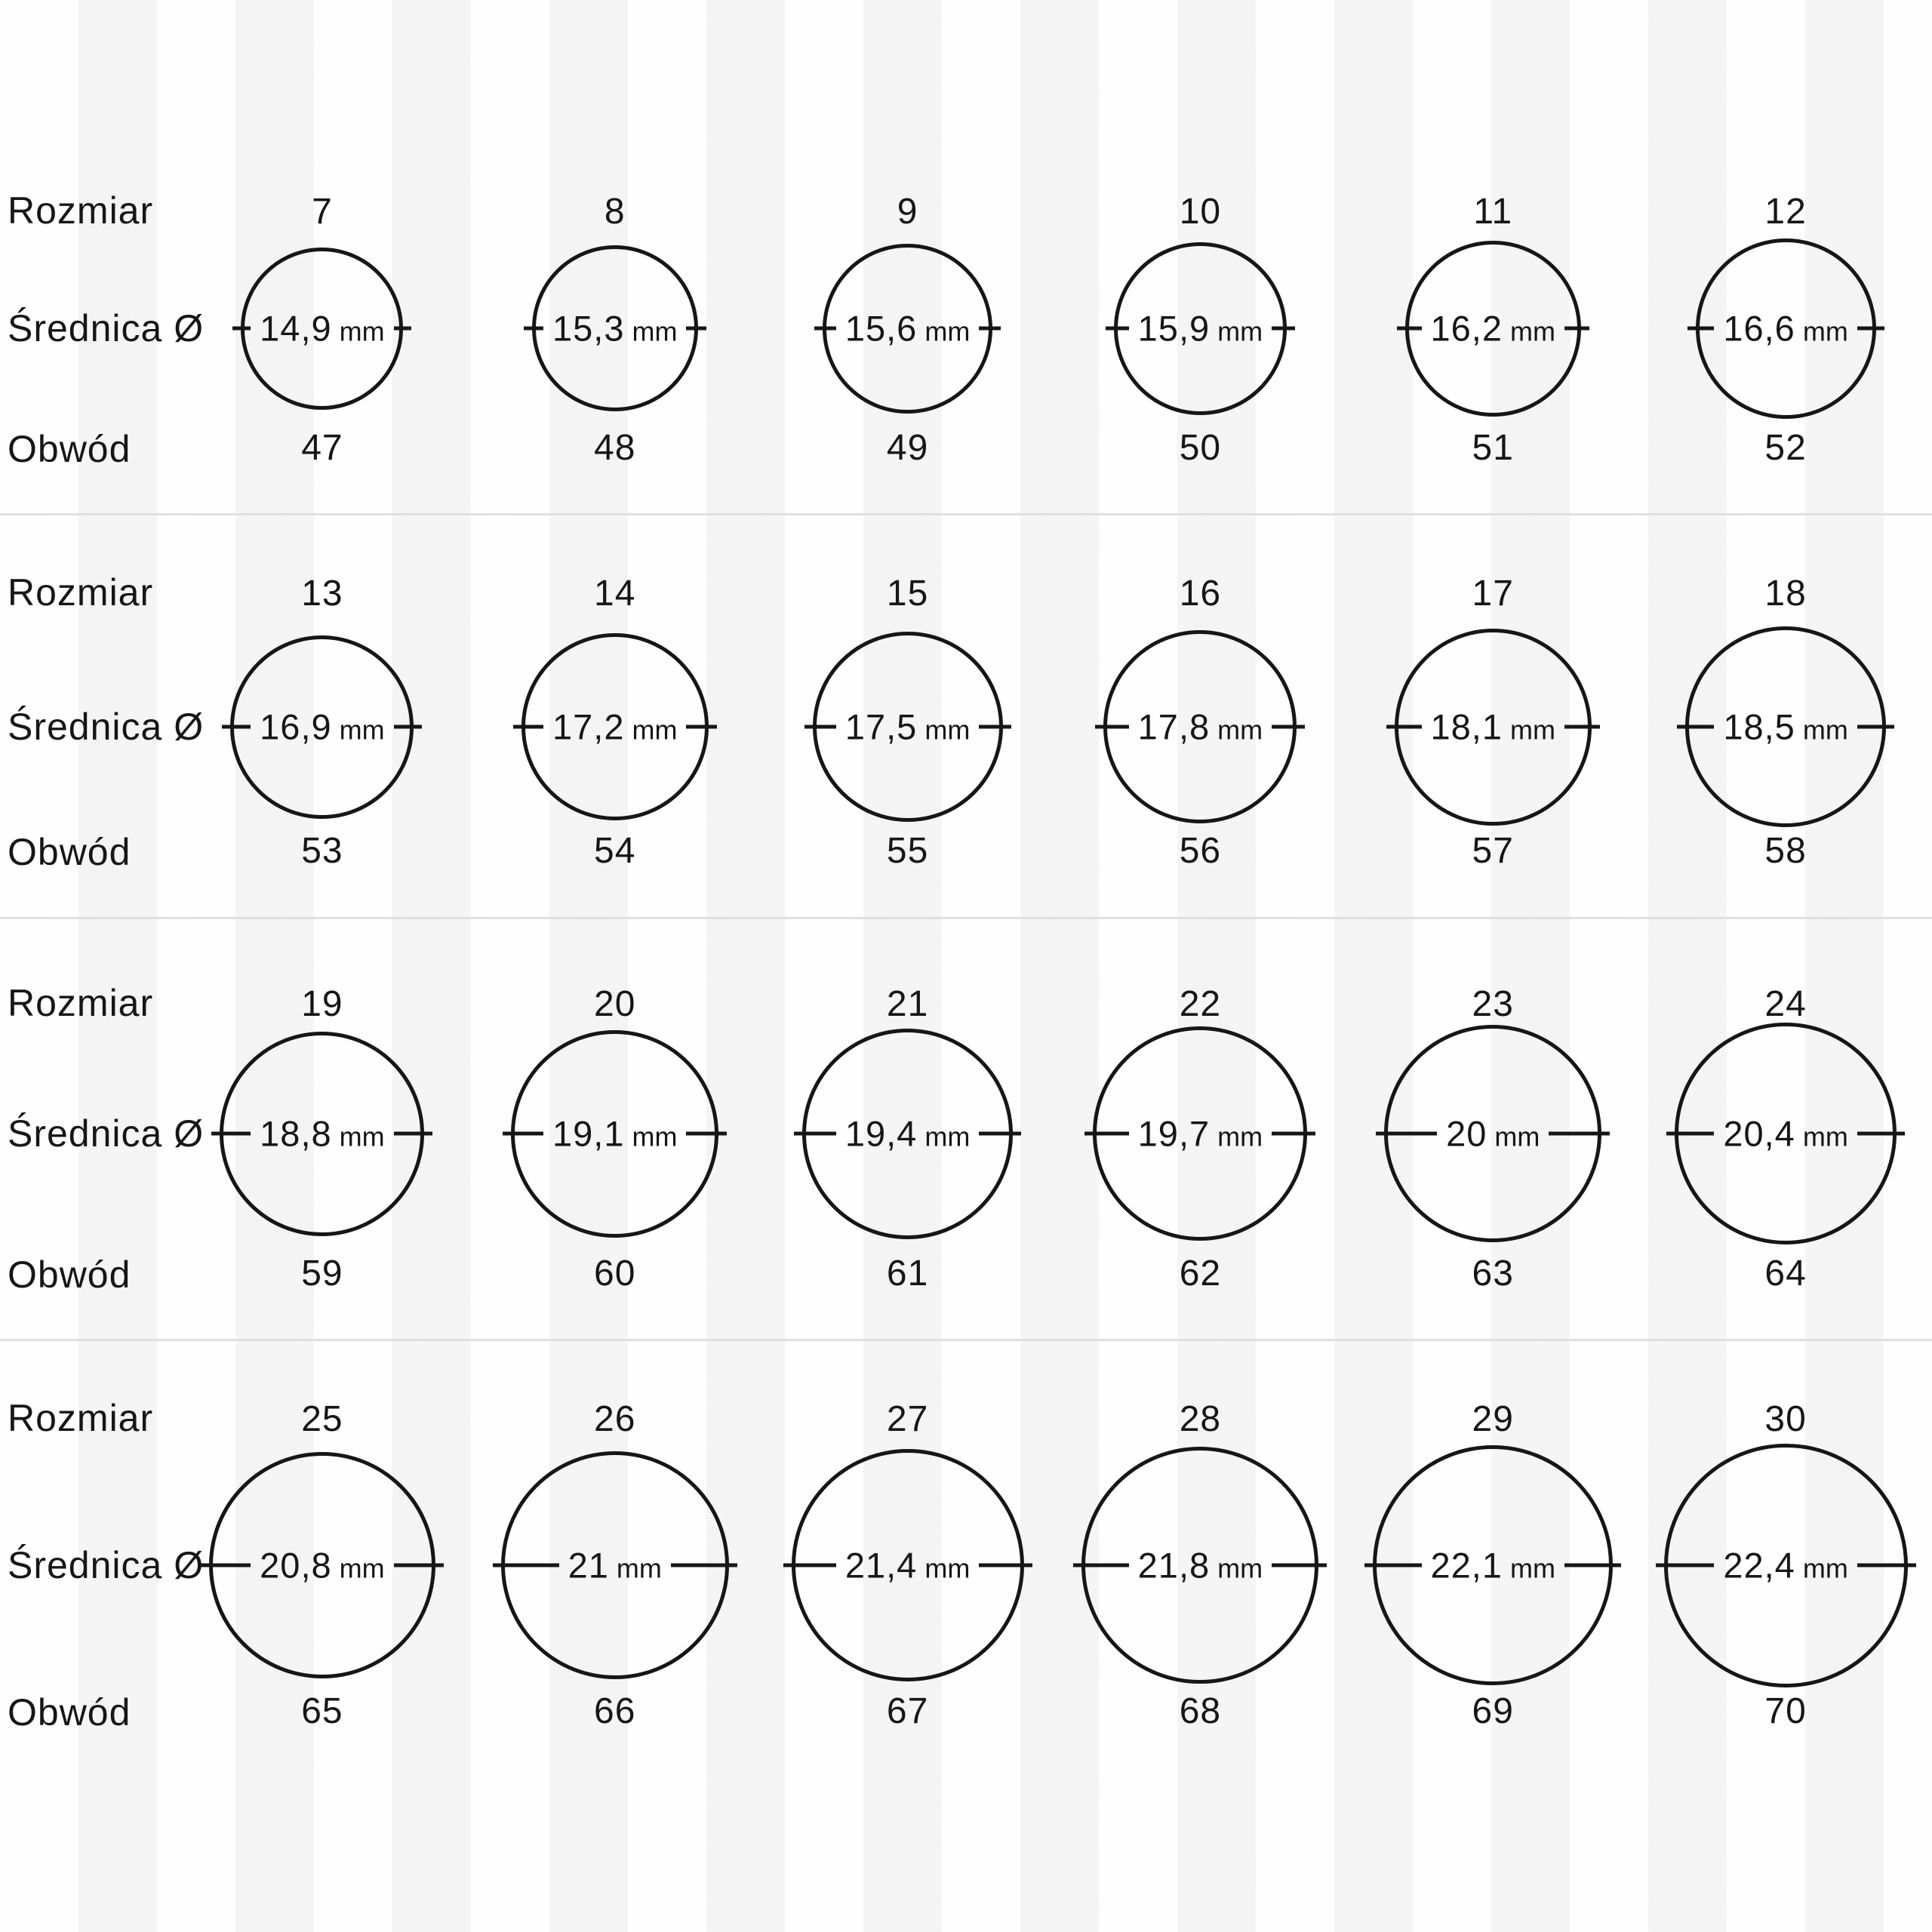 The width and height of the screenshot is (1932, 1932). What do you see at coordinates (322, 1419) in the screenshot?
I see `size-value: 25` at bounding box center [322, 1419].